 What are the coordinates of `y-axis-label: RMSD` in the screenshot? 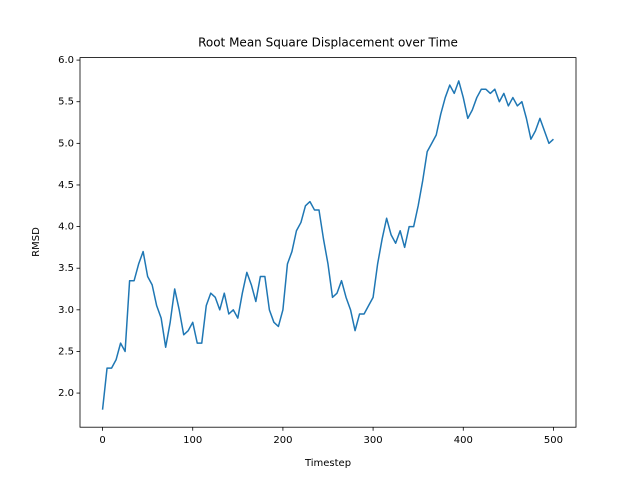 It's located at (36, 242).